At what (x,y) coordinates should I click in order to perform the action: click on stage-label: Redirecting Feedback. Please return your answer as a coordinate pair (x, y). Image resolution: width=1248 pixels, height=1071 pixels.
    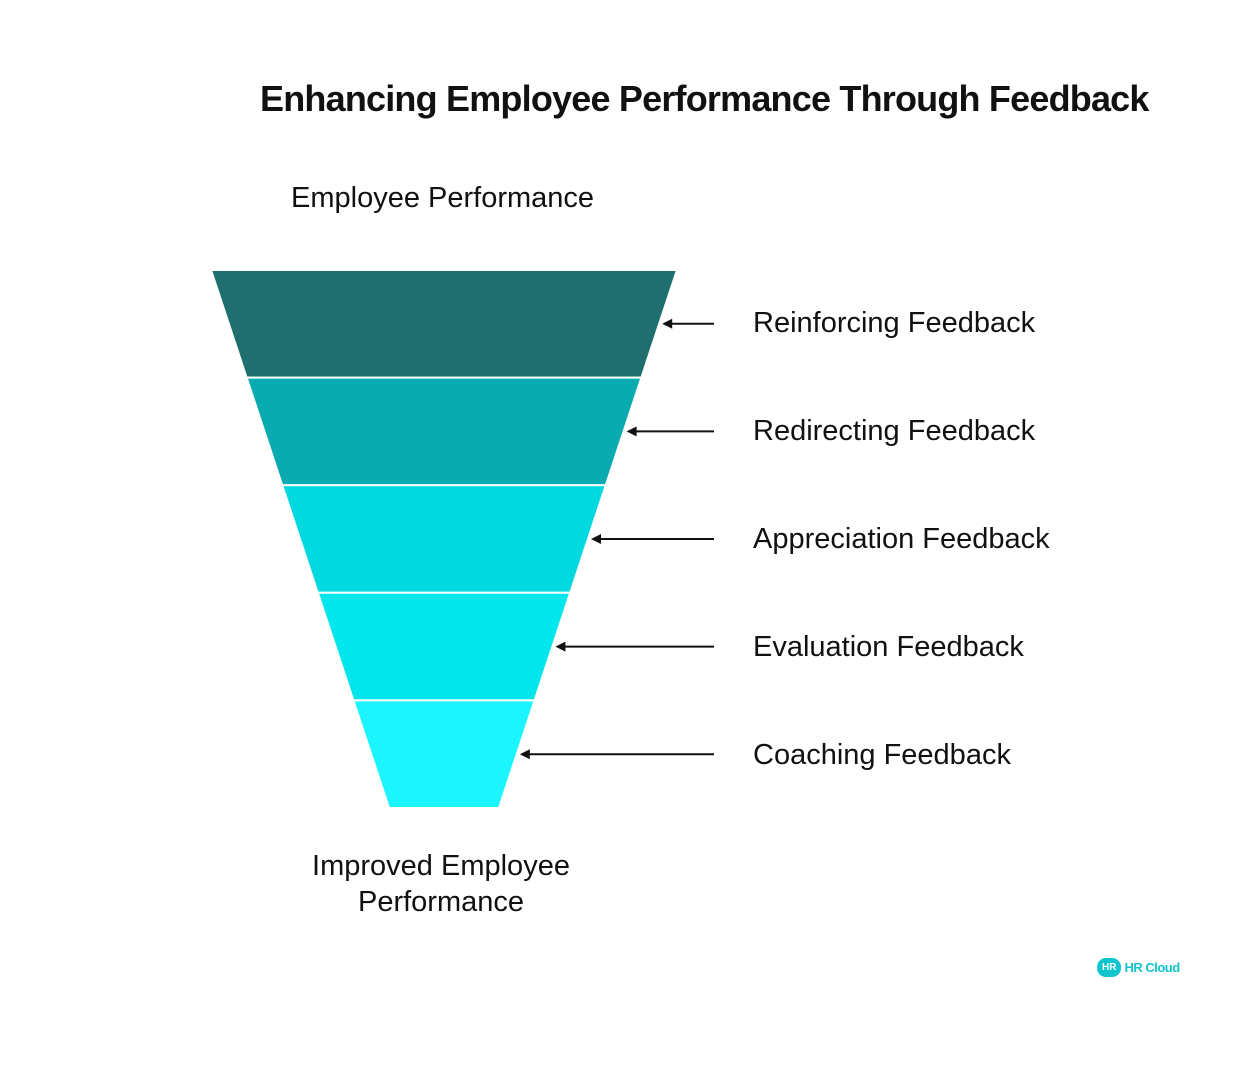
    Looking at the image, I should click on (894, 431).